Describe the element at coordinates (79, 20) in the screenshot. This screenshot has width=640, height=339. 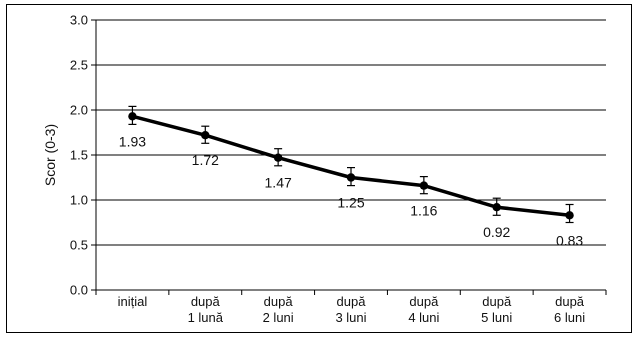
I see `y-tick-label: 3.0` at that location.